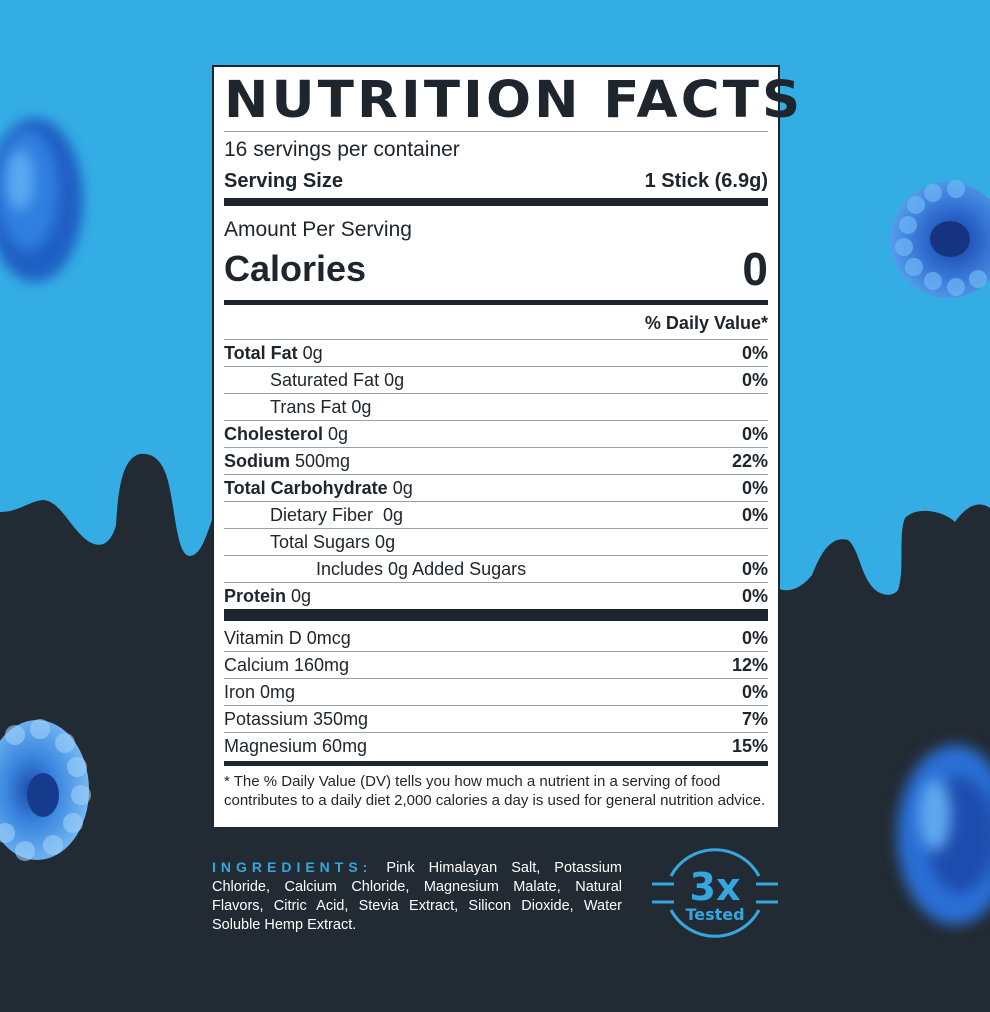  Describe the element at coordinates (496, 460) in the screenshot. I see `nutrient-row-sodium: Sodium 500mg 22%` at that location.